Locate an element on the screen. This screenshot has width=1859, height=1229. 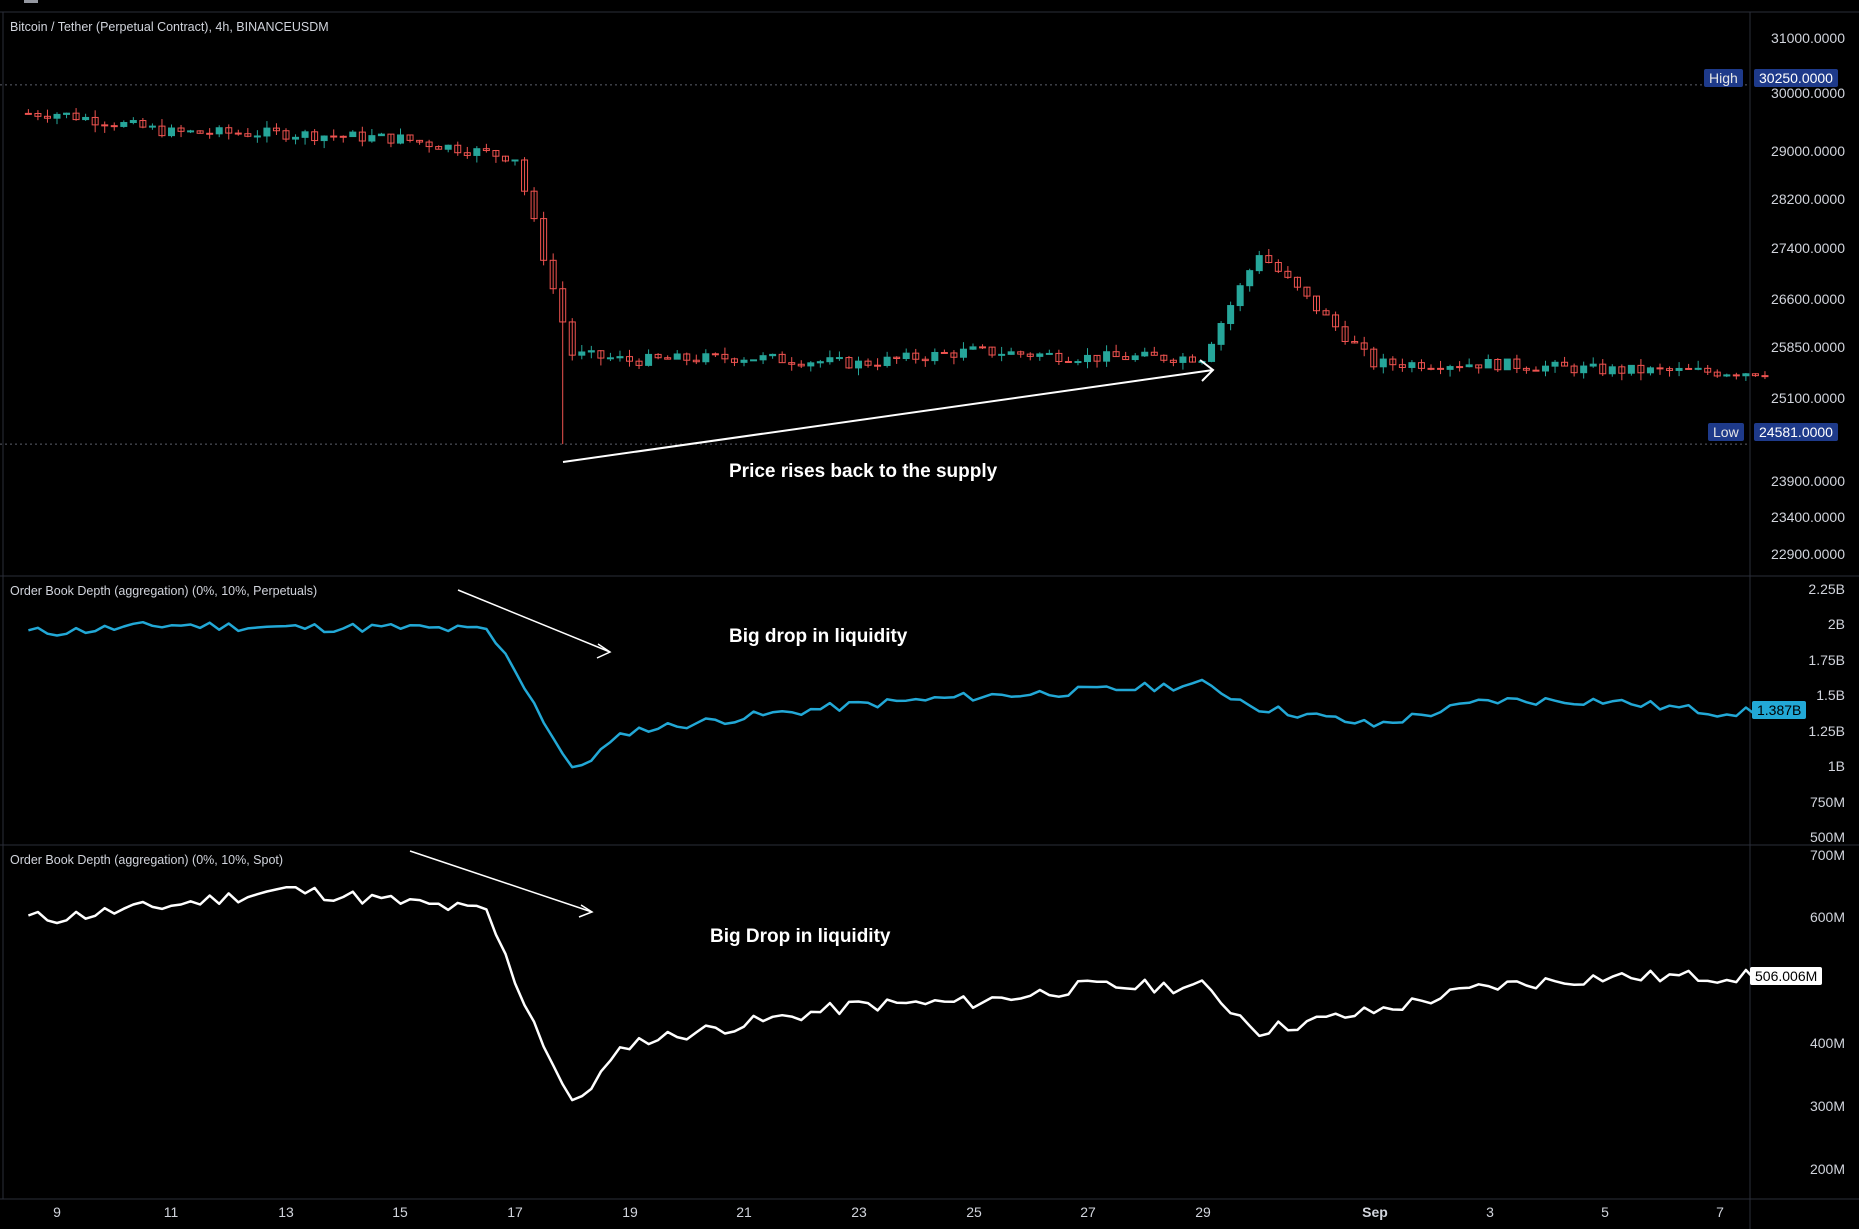
spot-annotation: Big Drop in liquidity is located at coordinates (800, 936).